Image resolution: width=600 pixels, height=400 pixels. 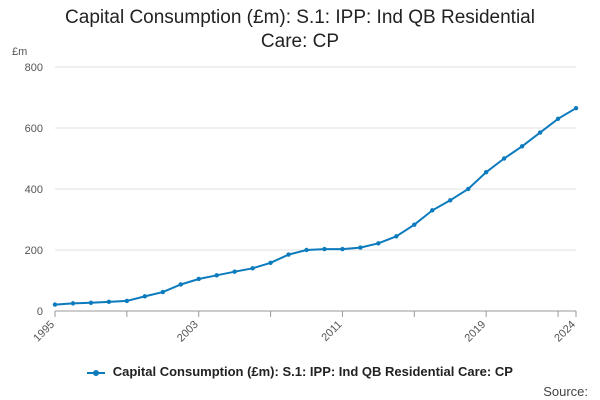 What do you see at coordinates (475, 332) in the screenshot?
I see `x-tick-label: 2019` at bounding box center [475, 332].